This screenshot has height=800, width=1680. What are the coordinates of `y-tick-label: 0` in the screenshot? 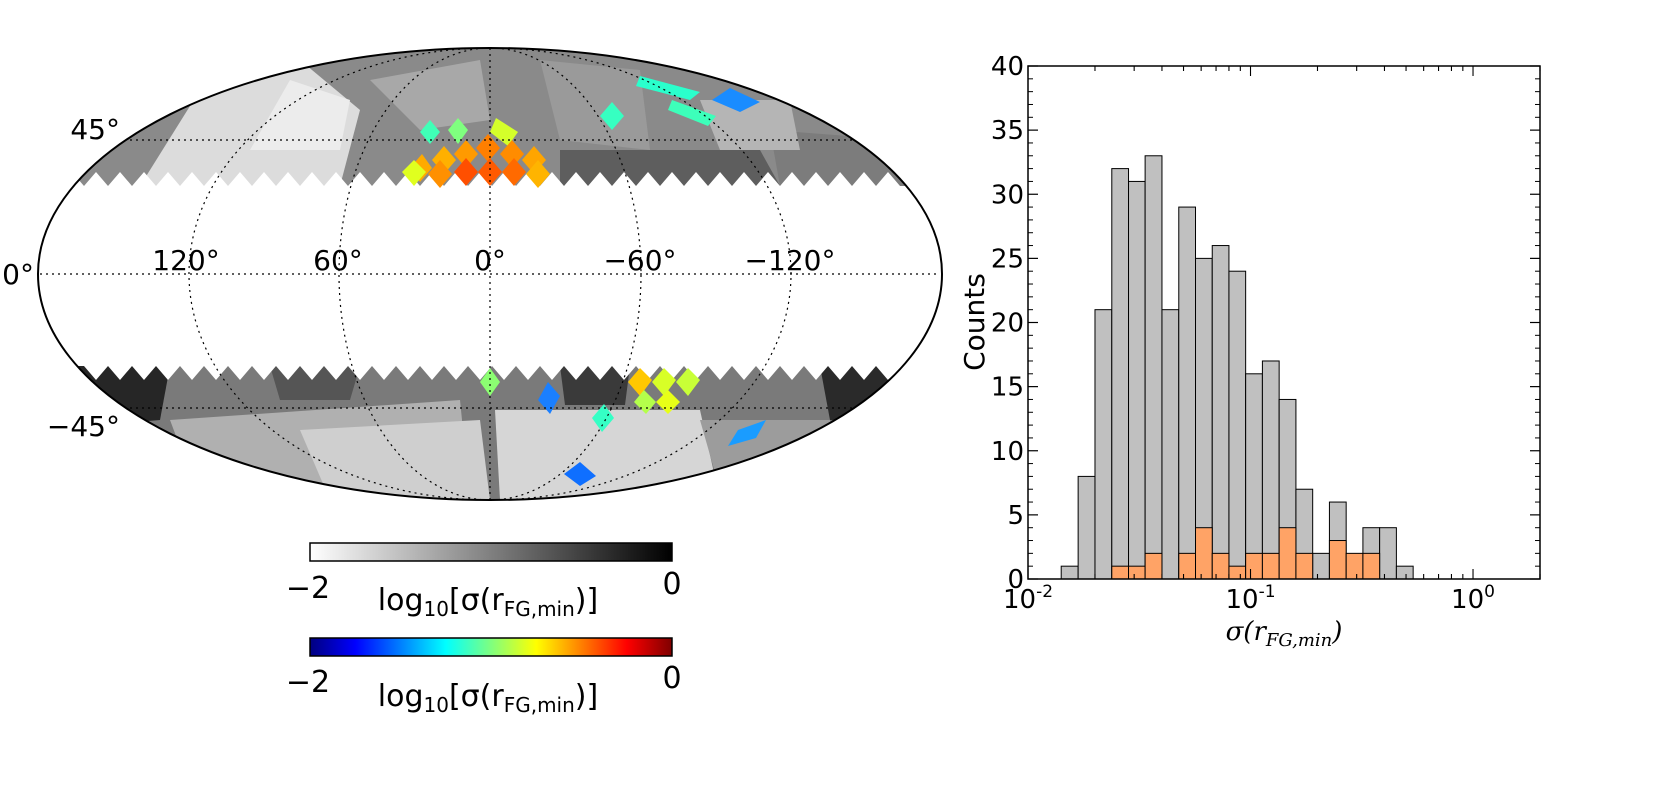 It's located at (1015, 580).